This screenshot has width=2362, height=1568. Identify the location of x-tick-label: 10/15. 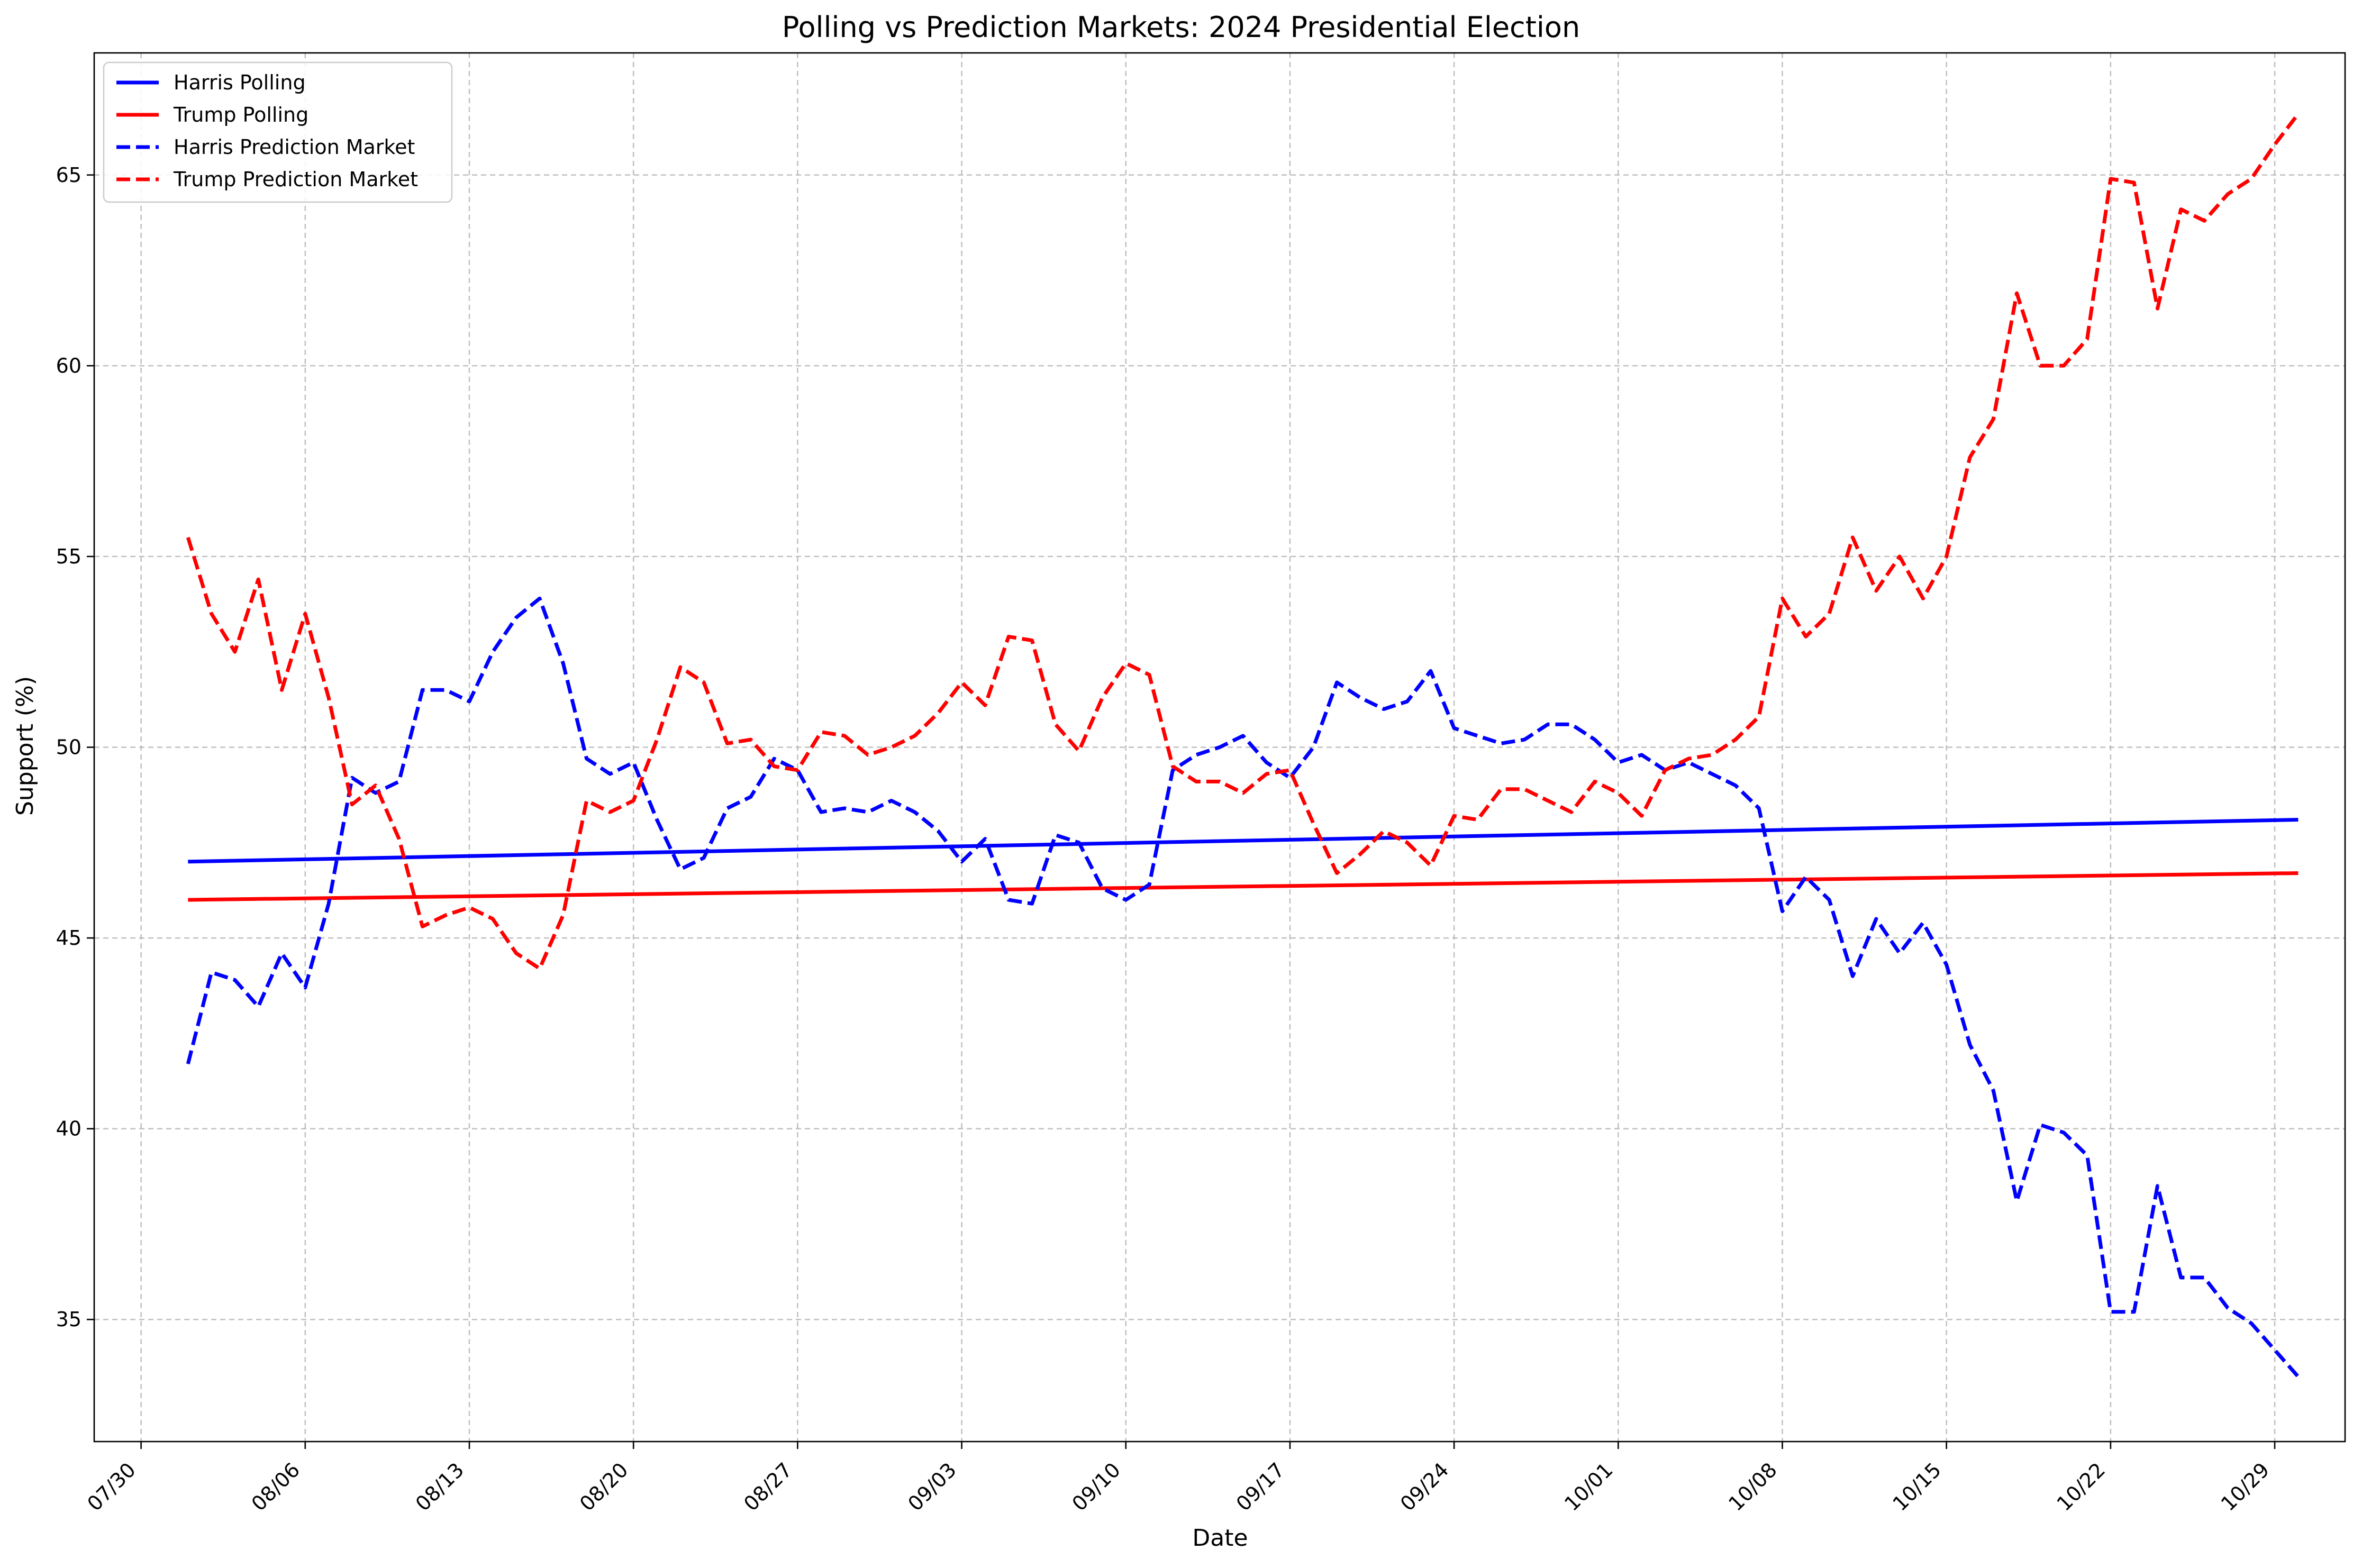
(1917, 1487).